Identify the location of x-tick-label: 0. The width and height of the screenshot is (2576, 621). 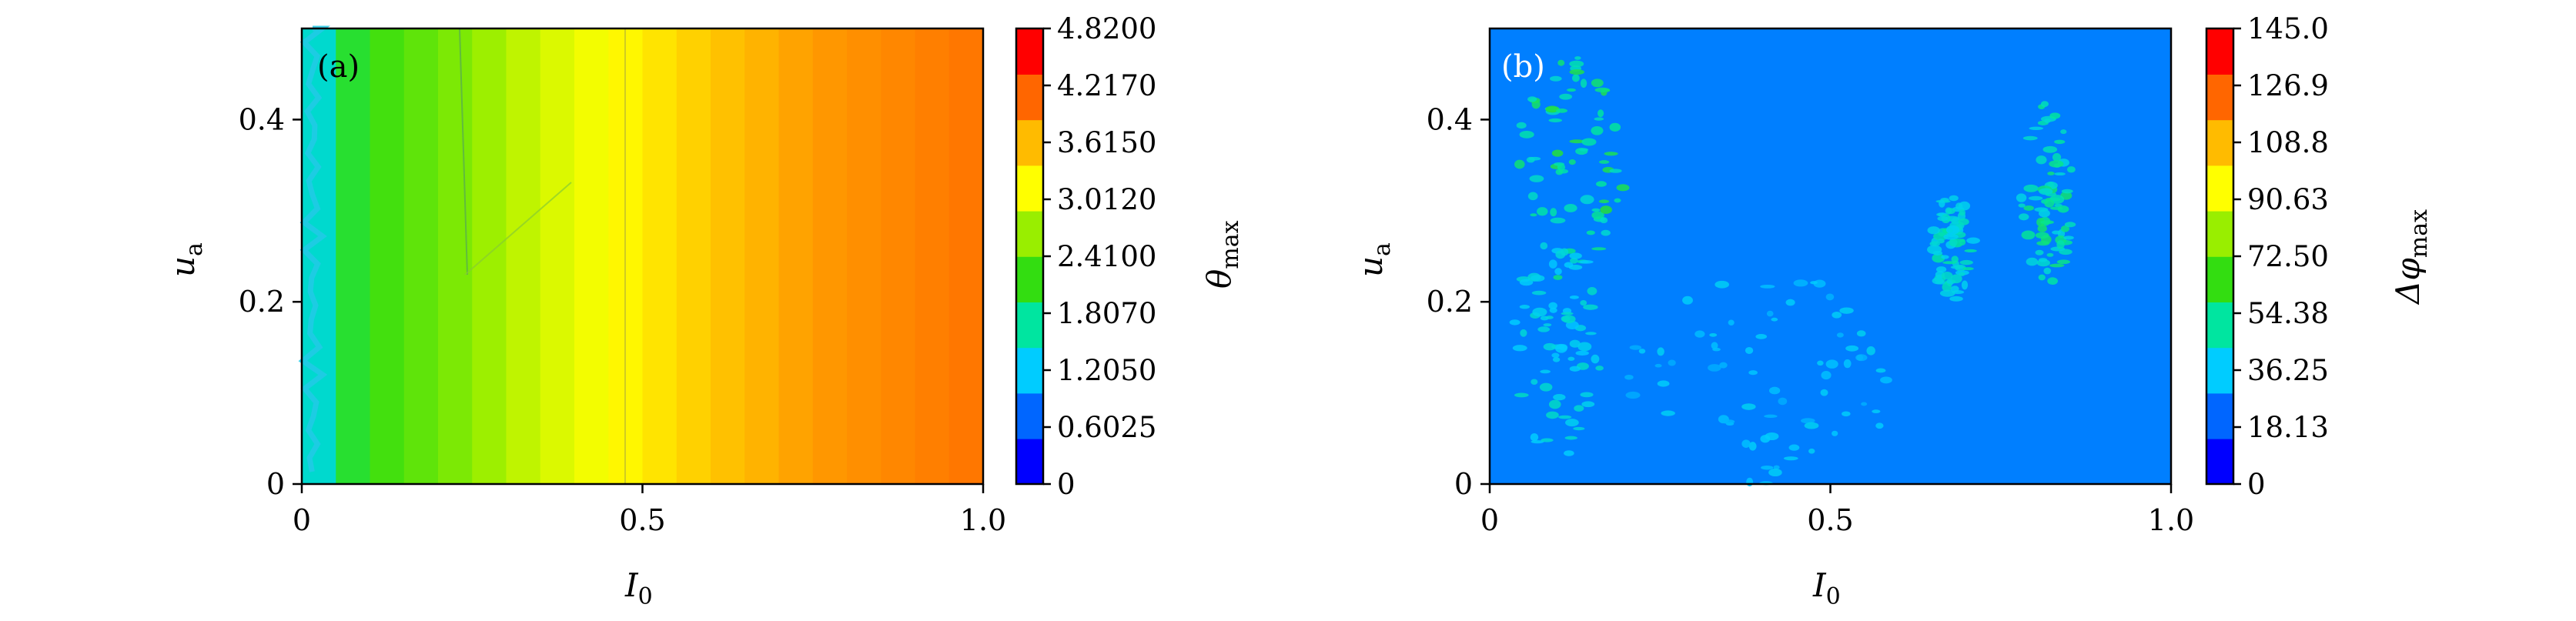
(1490, 520).